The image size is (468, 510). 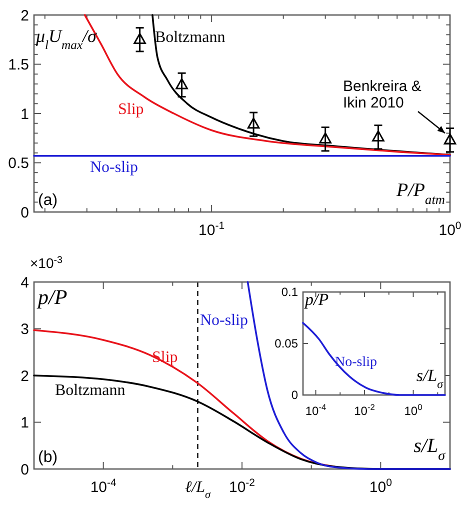 What do you see at coordinates (48, 200) in the screenshot?
I see `annotation: (a)` at bounding box center [48, 200].